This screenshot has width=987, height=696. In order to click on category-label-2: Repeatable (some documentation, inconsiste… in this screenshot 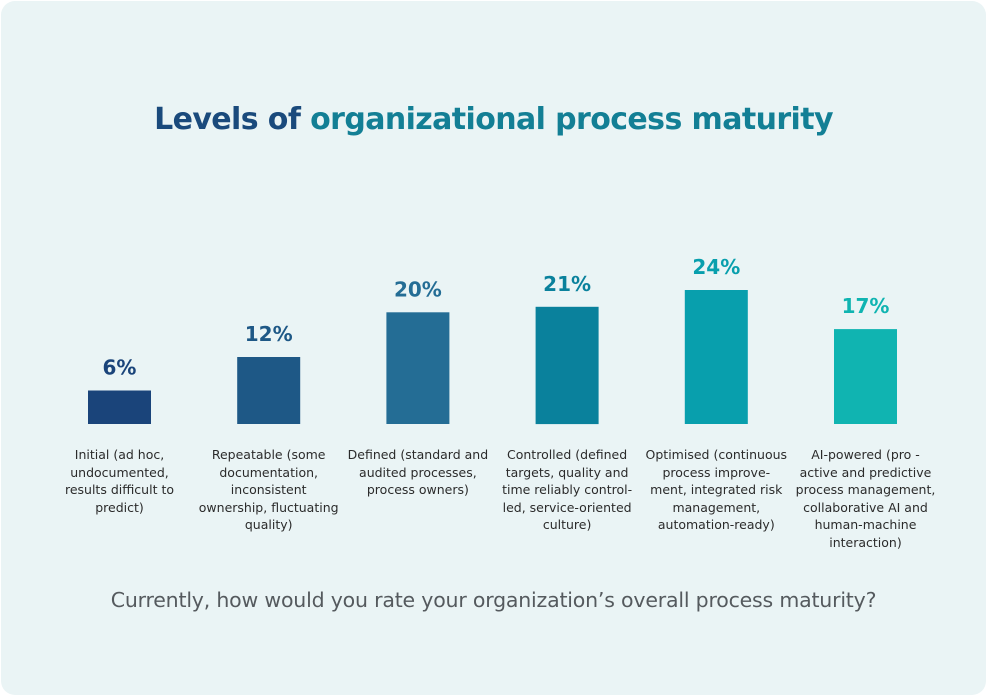, I will do `click(268, 489)`.